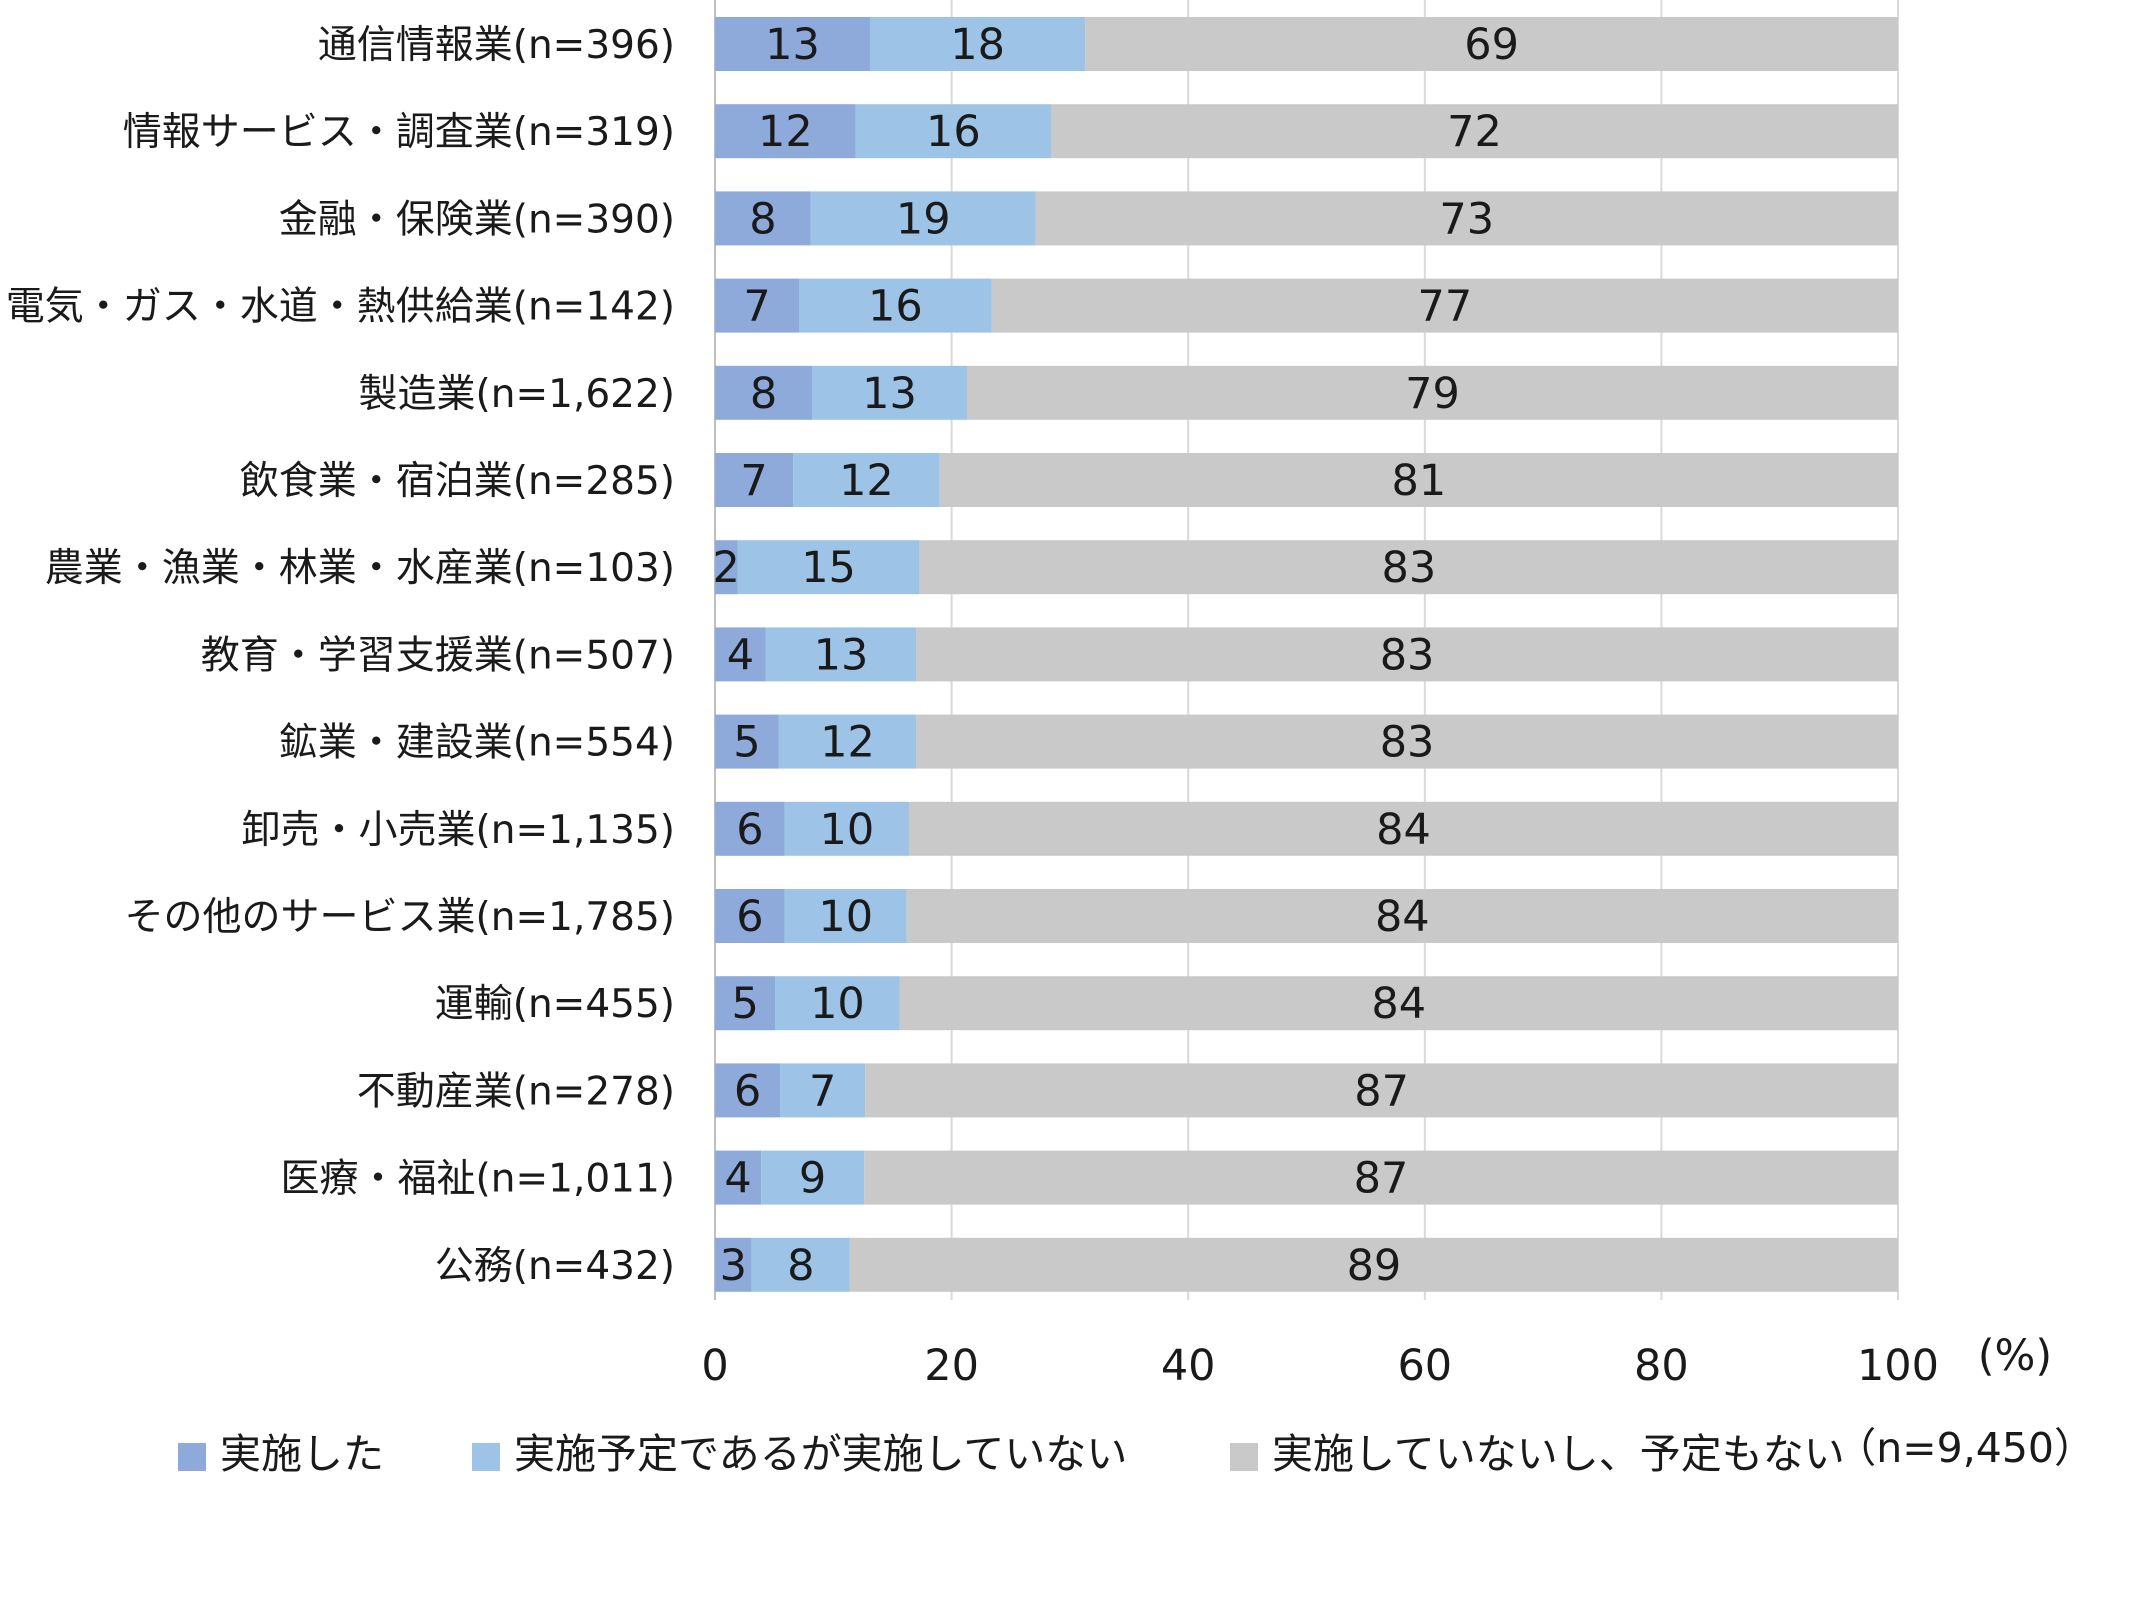  I want to click on legend-label: 実施予定であるが実施していない, so click(820, 1454).